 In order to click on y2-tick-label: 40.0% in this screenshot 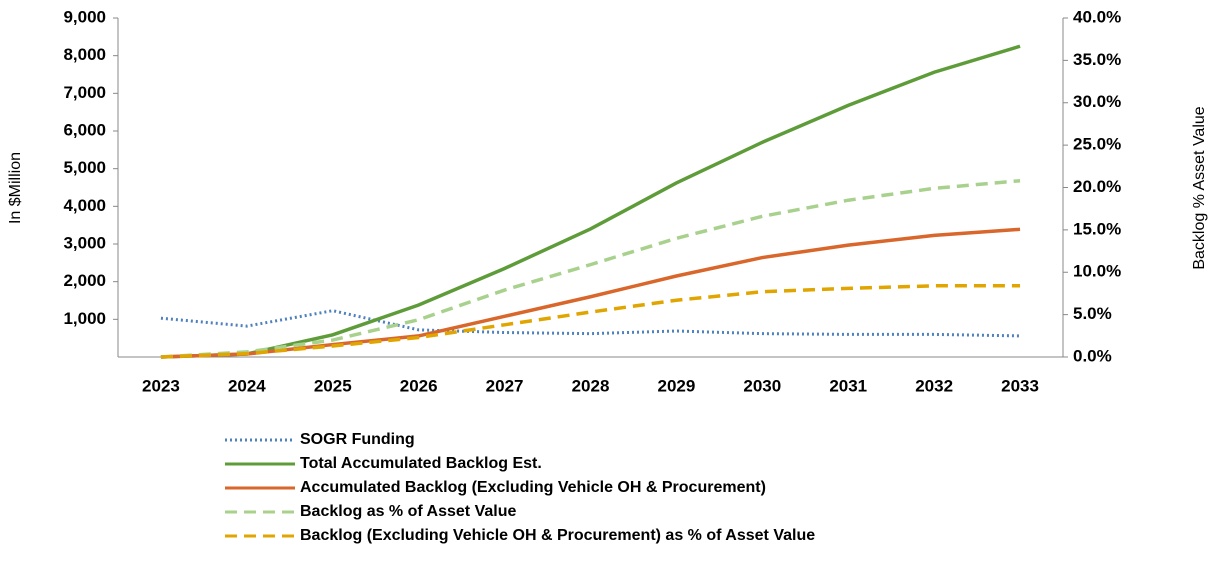, I will do `click(1097, 16)`.